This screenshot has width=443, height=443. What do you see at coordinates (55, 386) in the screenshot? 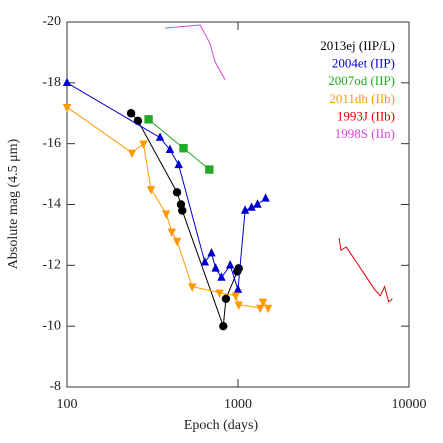
I see `y-tick-label: -8` at bounding box center [55, 386].